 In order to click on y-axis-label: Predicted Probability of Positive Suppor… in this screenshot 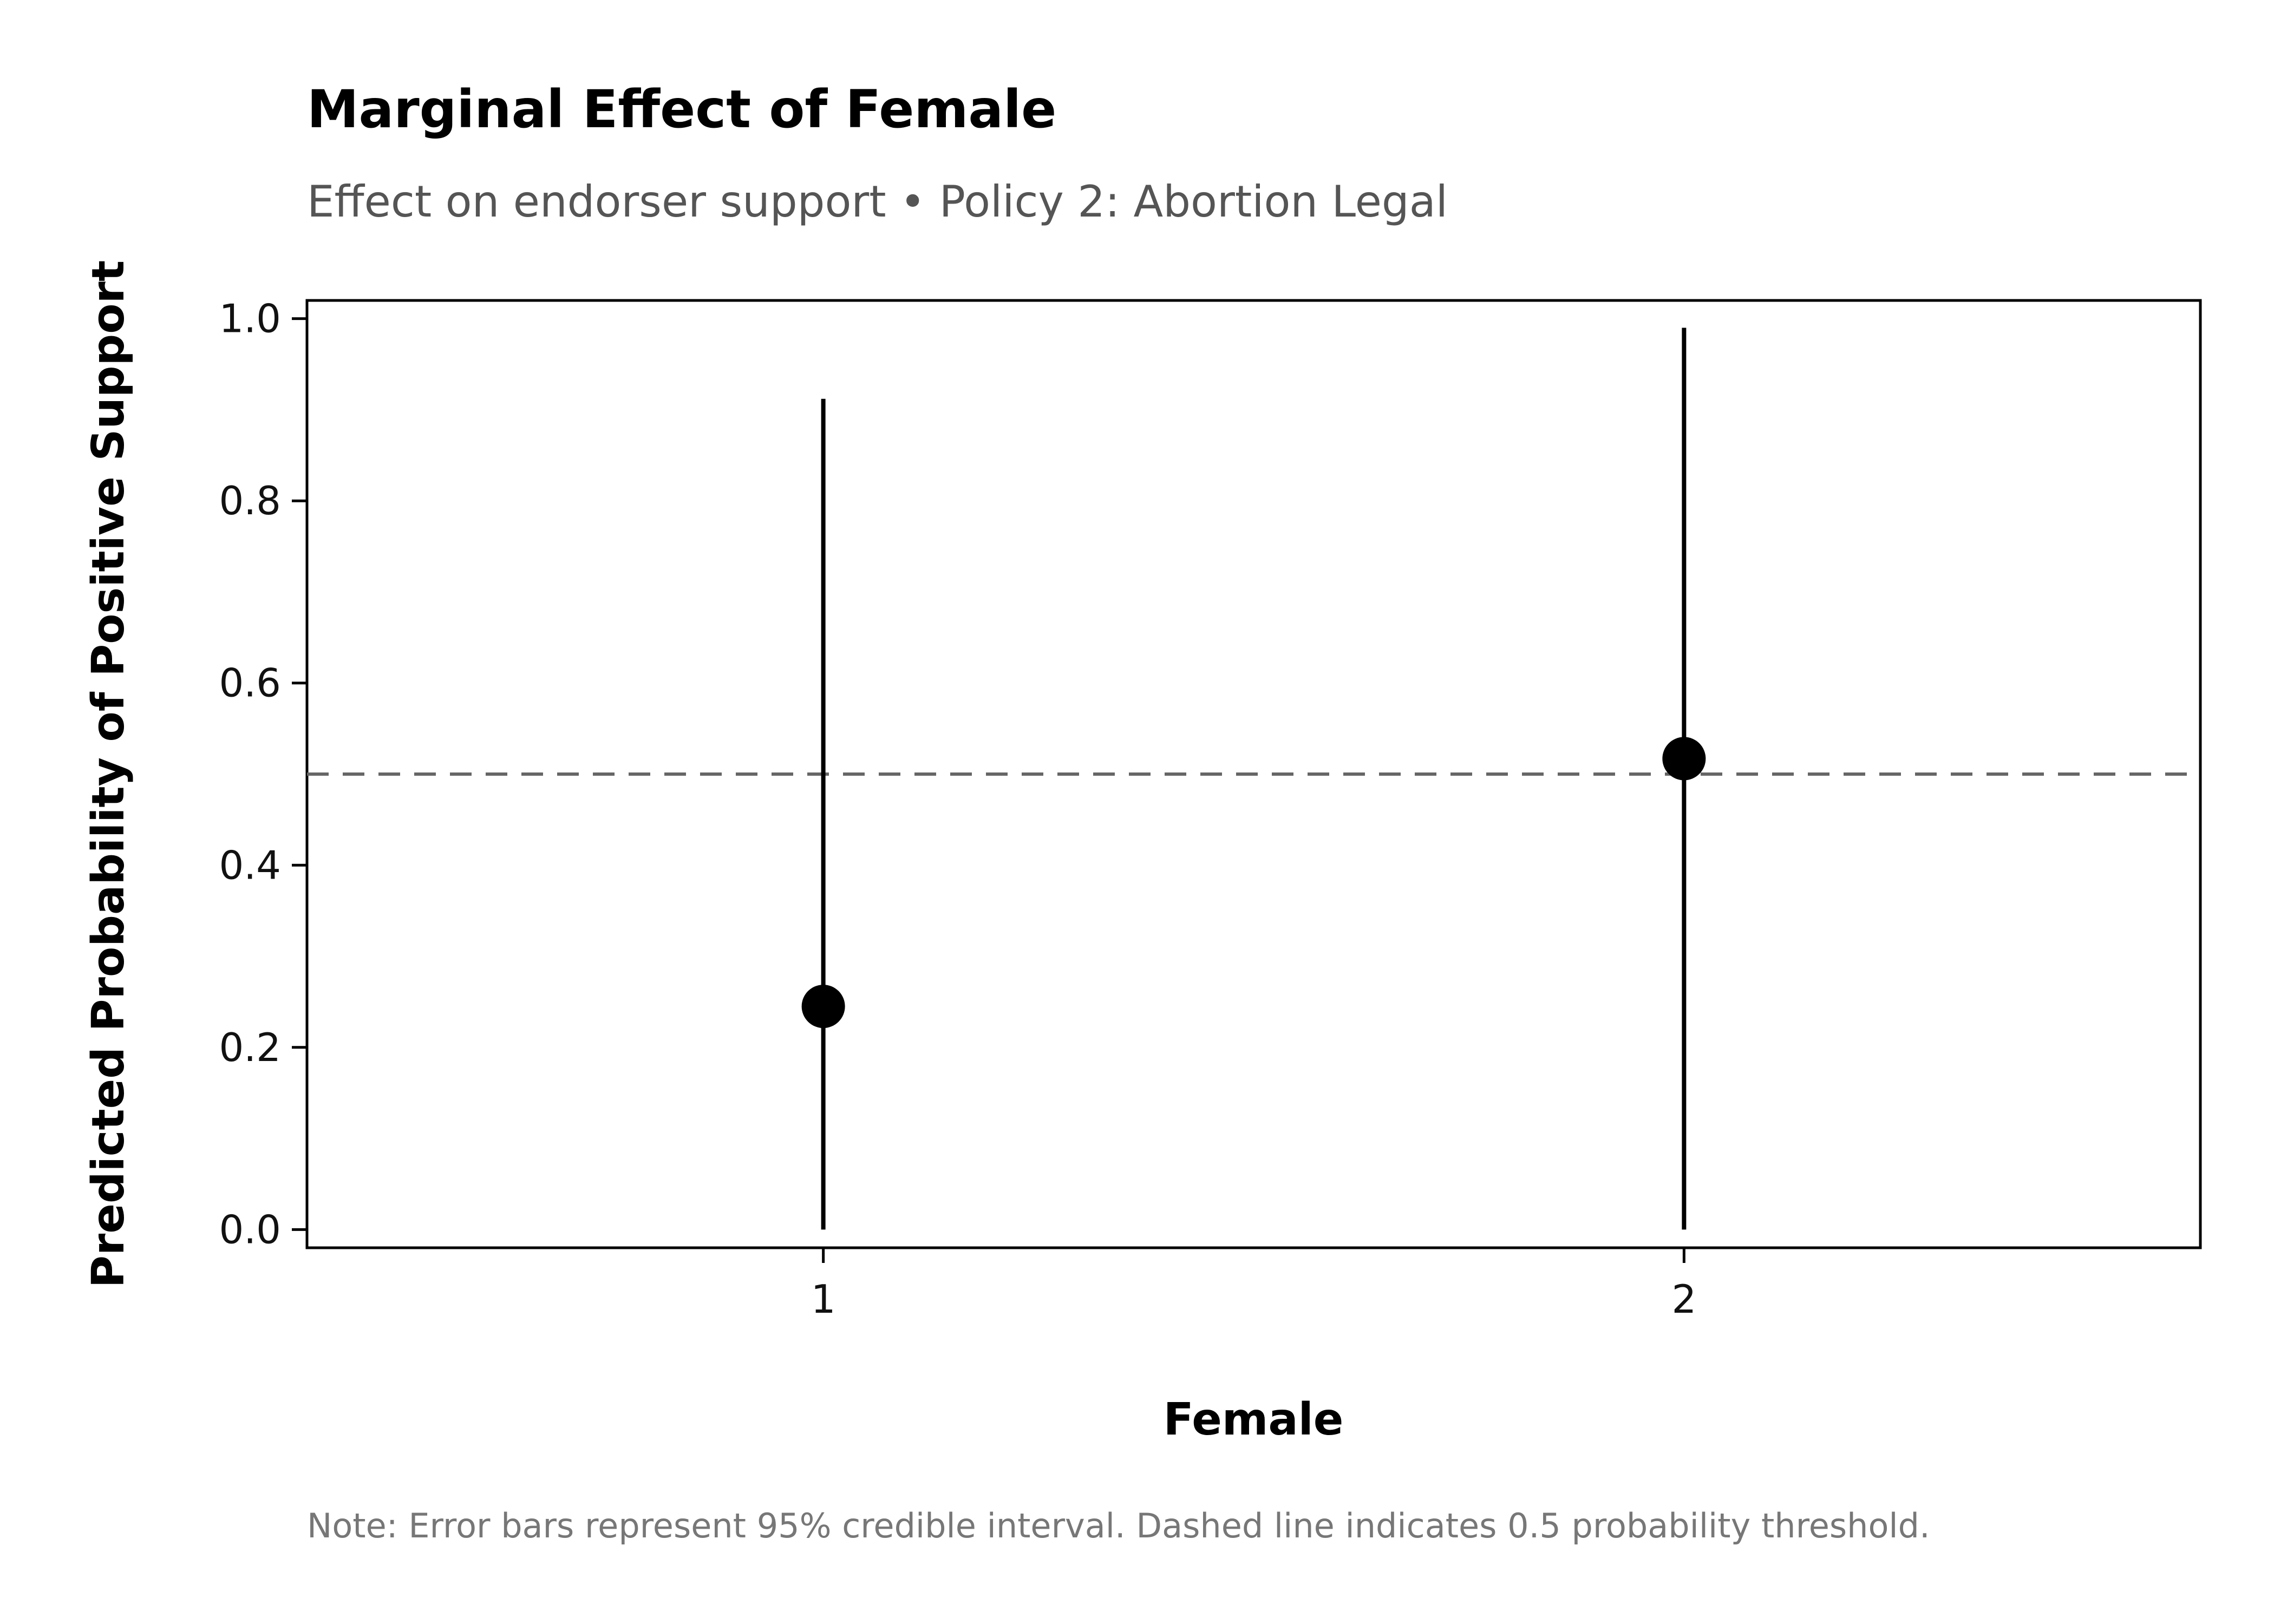, I will do `click(109, 774)`.